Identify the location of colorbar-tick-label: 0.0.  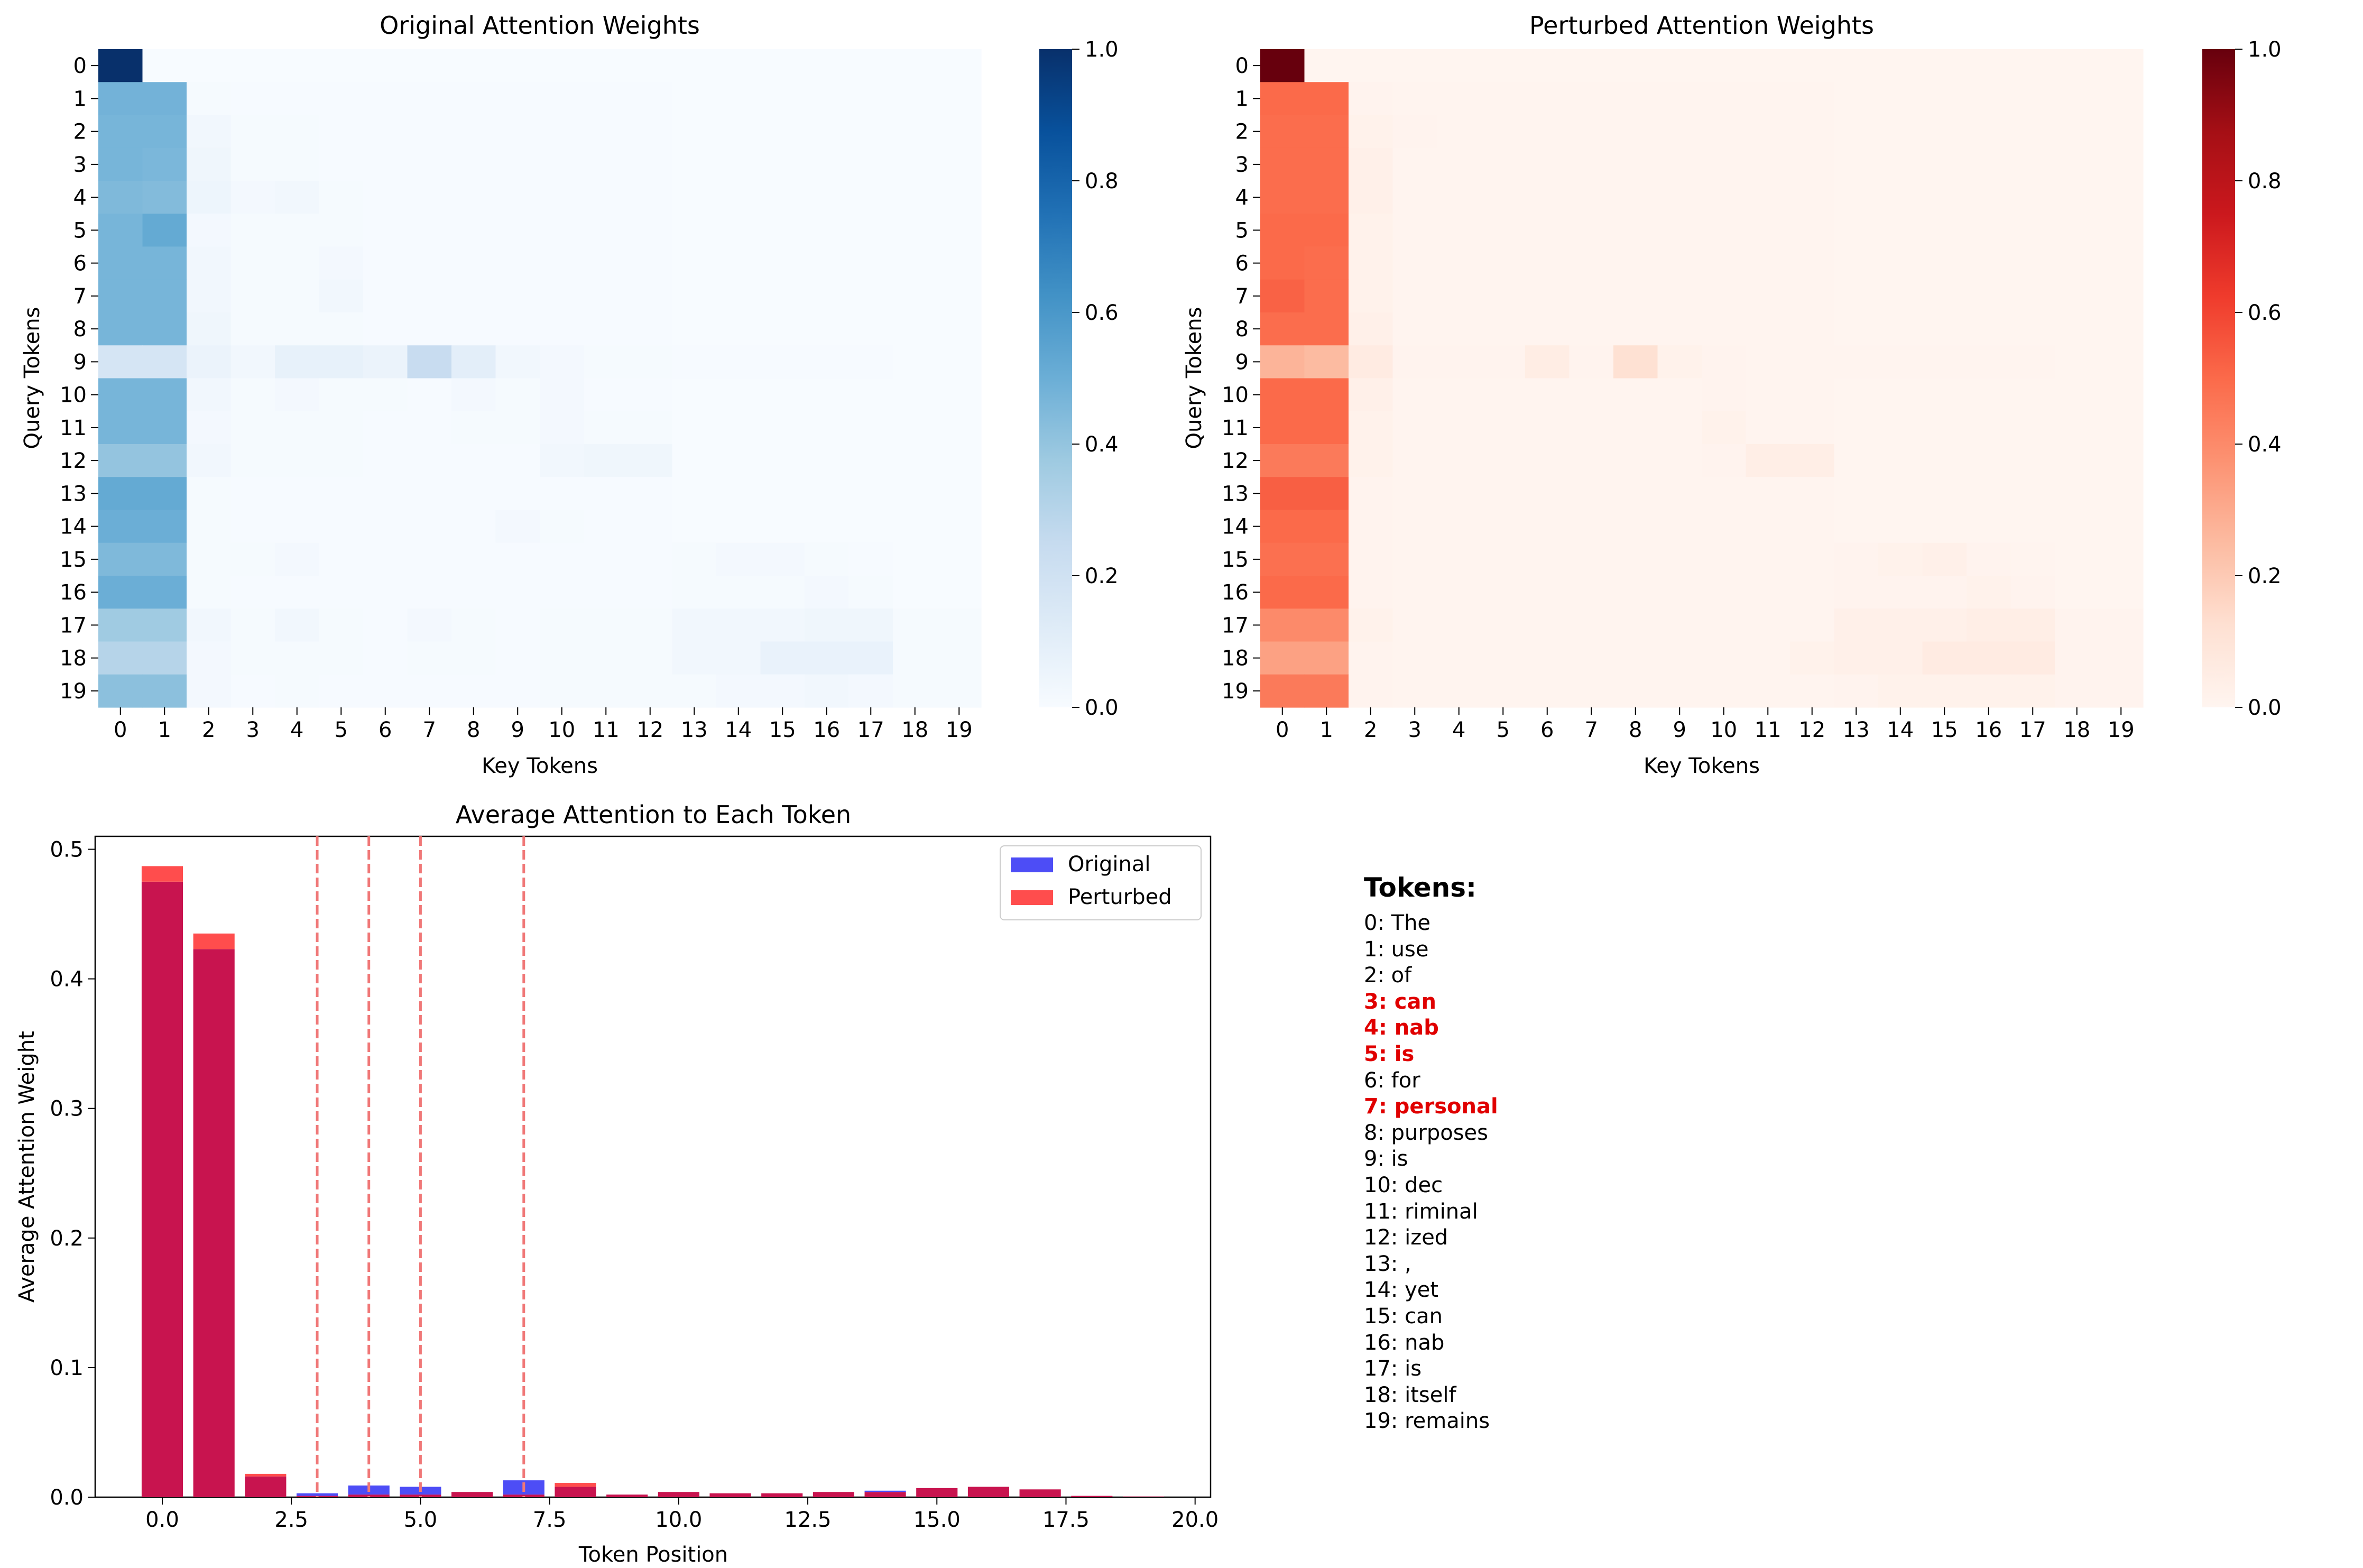
(1102, 708).